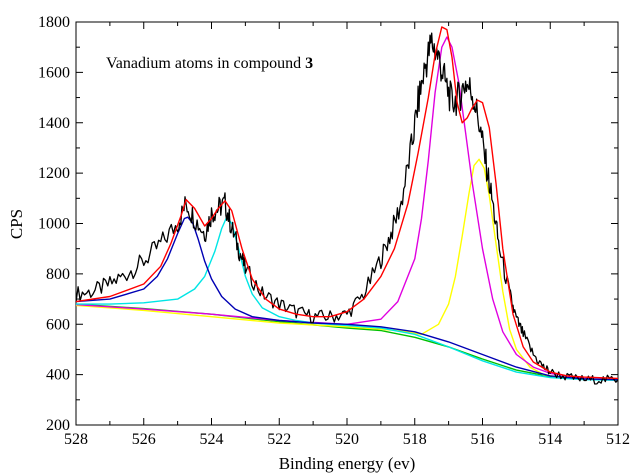 The width and height of the screenshot is (638, 475). What do you see at coordinates (54, 224) in the screenshot?
I see `y-tick-label: 1000` at bounding box center [54, 224].